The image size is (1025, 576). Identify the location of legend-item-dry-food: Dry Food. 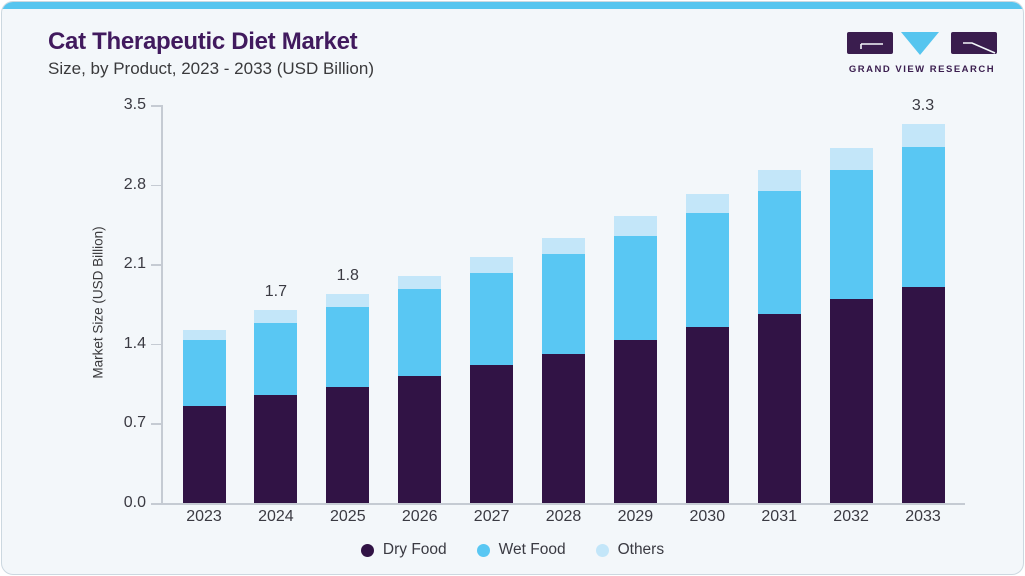
(403, 550).